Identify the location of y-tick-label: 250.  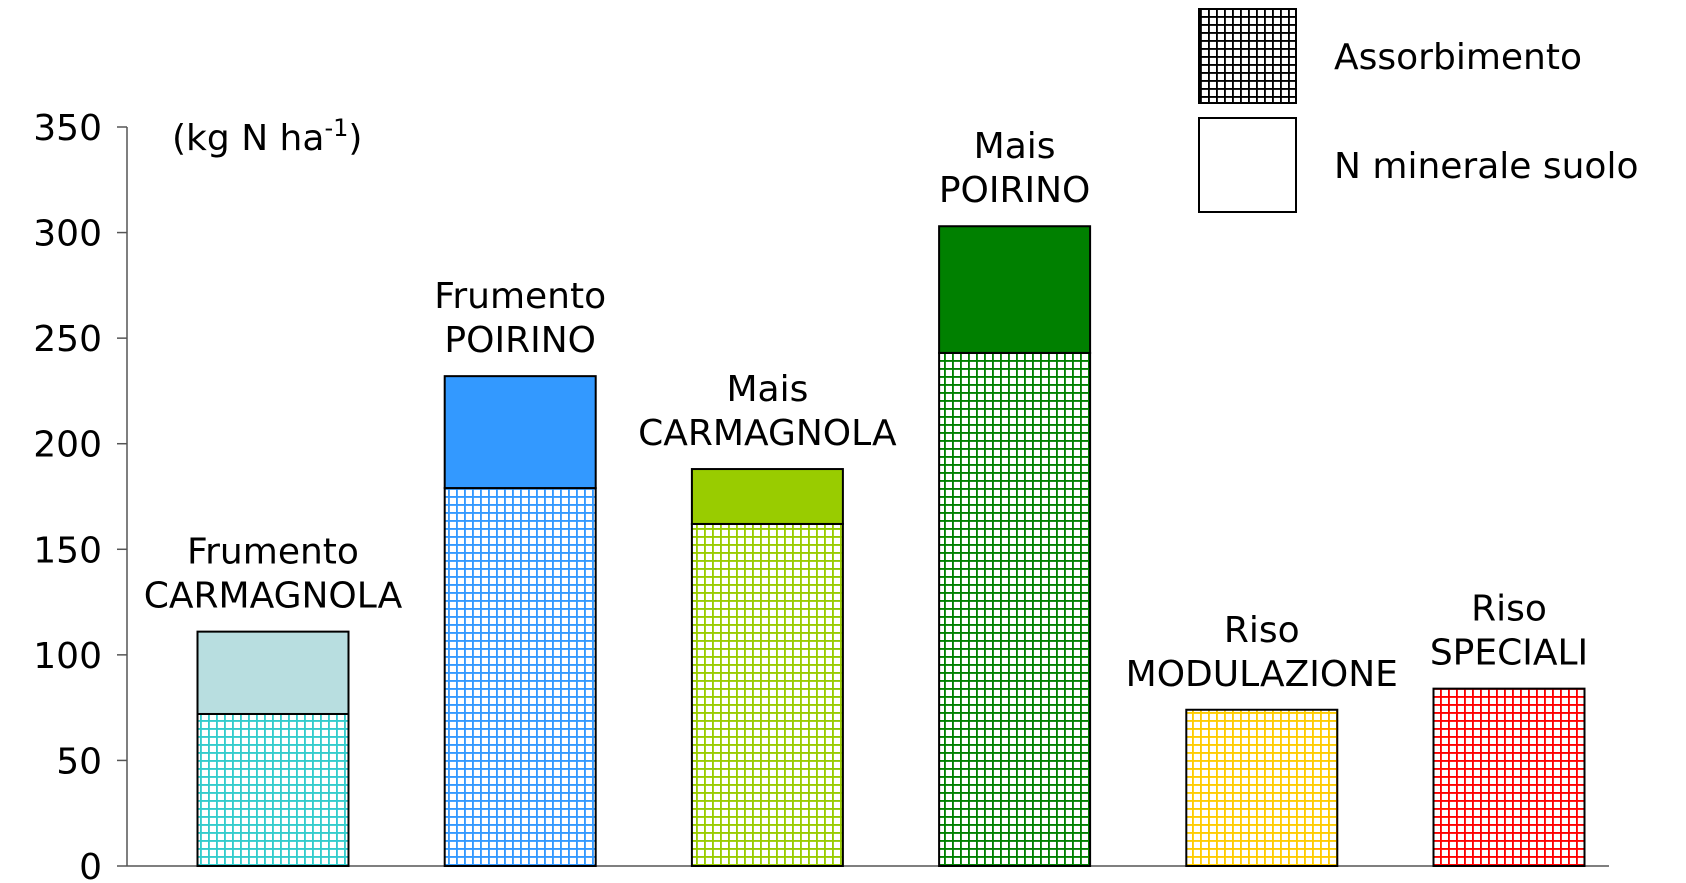
(67, 339).